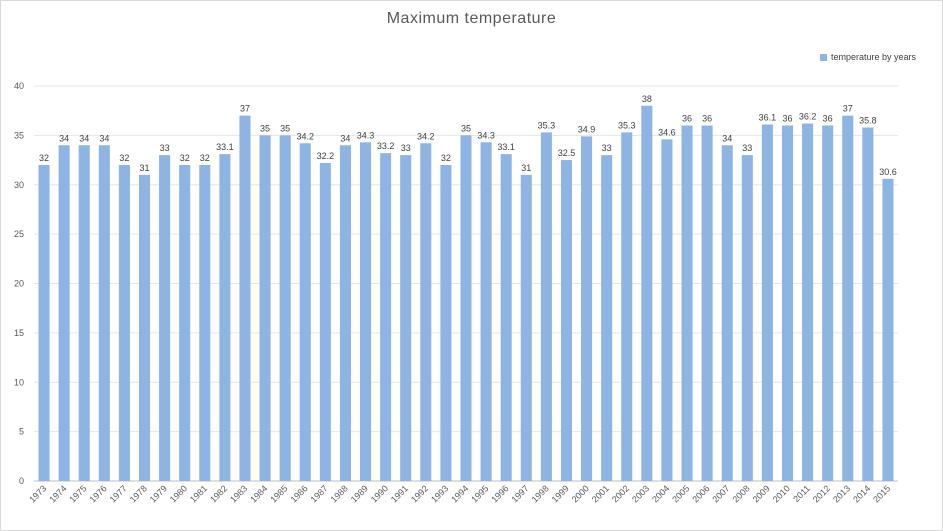  I want to click on y-tick-label: 30, so click(19, 185).